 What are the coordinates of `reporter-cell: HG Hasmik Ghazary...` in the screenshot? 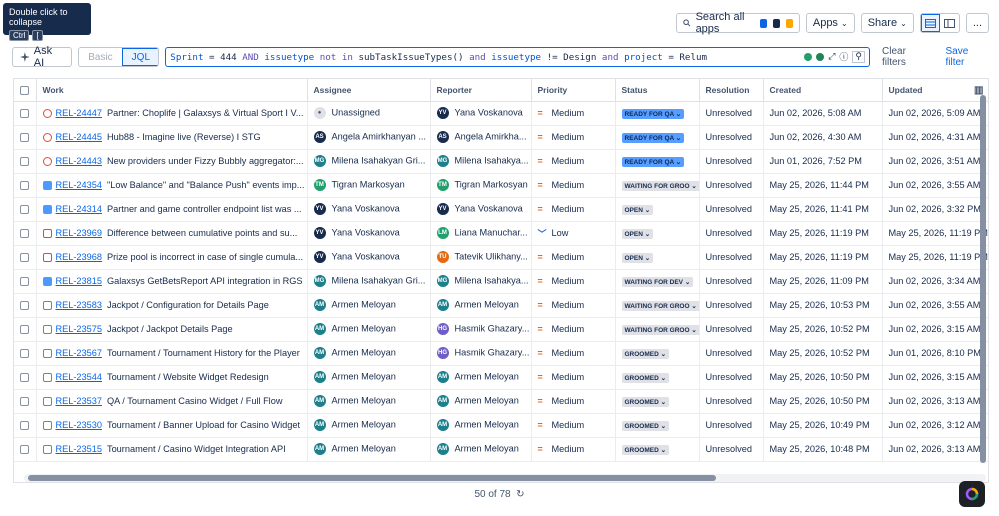 It's located at (481, 353).